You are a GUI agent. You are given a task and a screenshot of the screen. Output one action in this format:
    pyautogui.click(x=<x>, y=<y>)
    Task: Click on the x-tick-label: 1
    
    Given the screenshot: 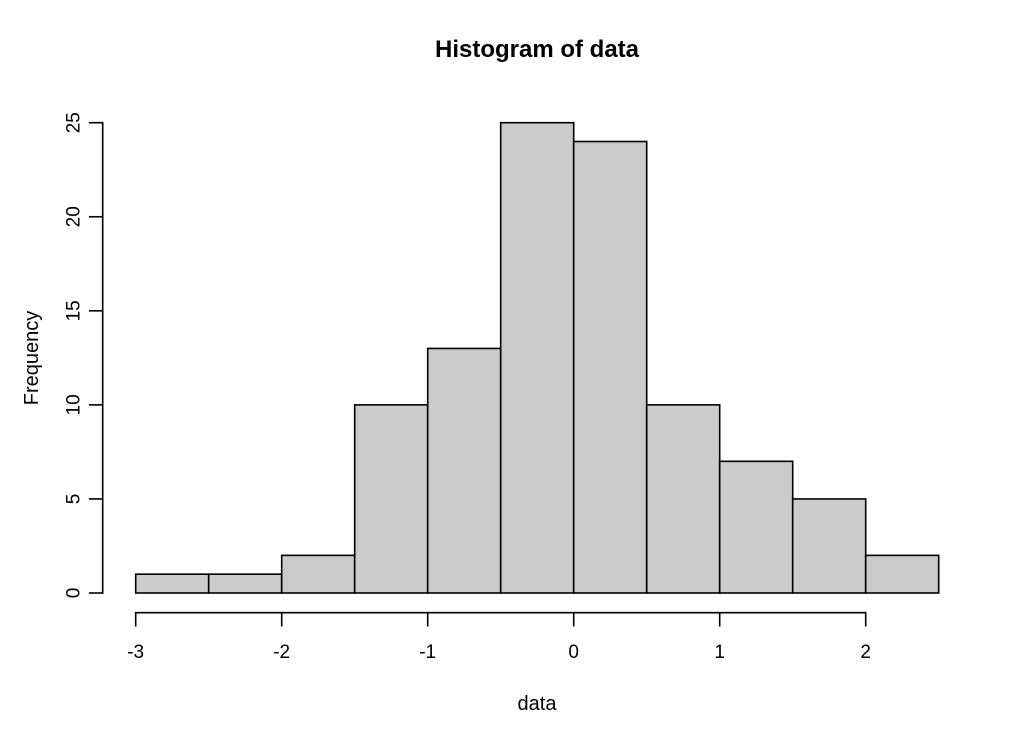 What is the action you would take?
    pyautogui.click(x=719, y=652)
    